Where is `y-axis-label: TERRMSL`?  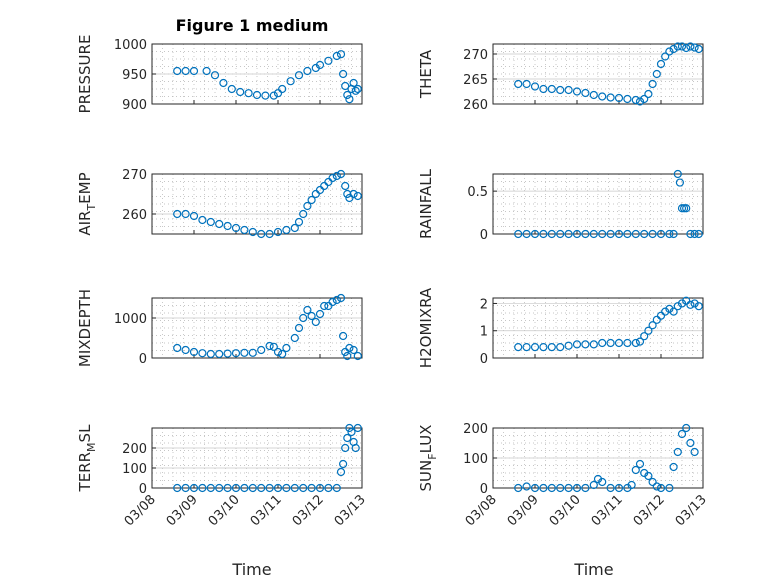
y-axis-label: TERRMSL is located at coordinates (87, 458).